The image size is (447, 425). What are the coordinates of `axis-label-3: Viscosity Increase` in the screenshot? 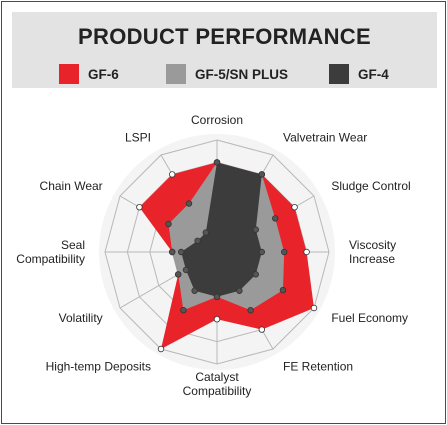 It's located at (372, 252).